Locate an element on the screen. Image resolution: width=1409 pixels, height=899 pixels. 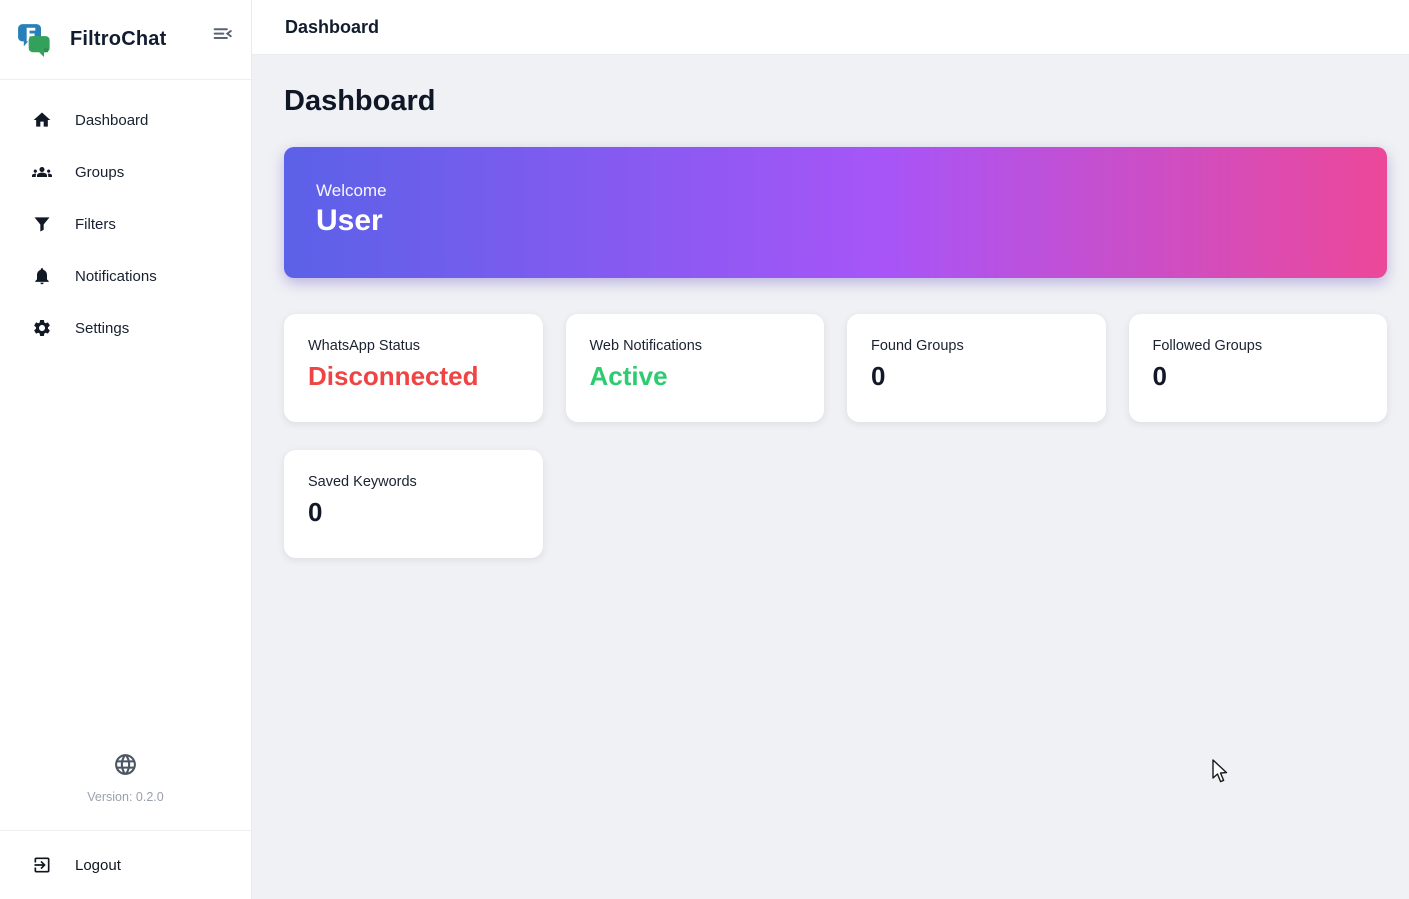
card-followed-groups: Followed Groups 0 is located at coordinates (1257, 368).